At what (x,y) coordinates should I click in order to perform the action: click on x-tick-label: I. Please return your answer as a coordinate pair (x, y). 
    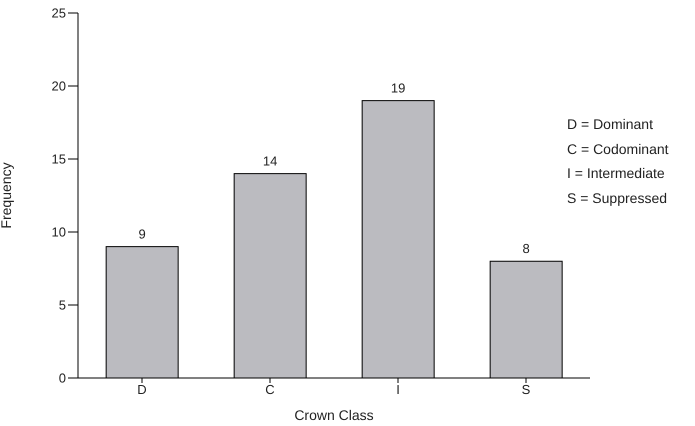
    Looking at the image, I should click on (398, 390).